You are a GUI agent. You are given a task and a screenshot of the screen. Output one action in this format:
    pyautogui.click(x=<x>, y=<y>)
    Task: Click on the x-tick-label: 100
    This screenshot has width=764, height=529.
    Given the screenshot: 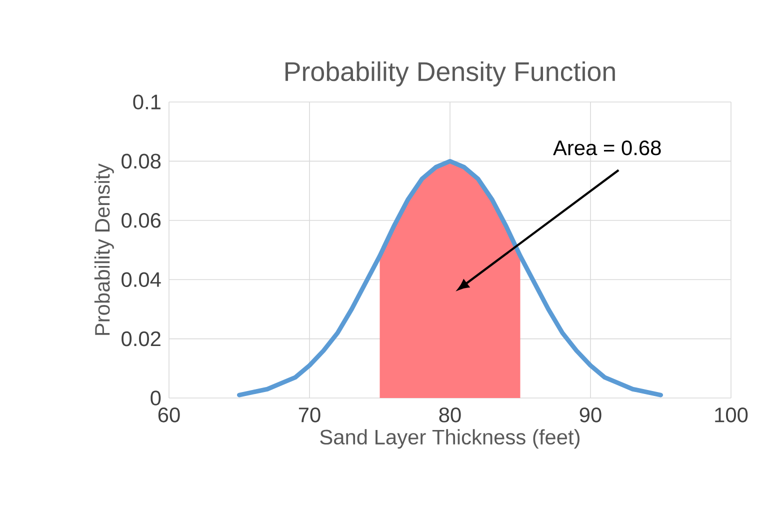 What is the action you would take?
    pyautogui.click(x=731, y=415)
    